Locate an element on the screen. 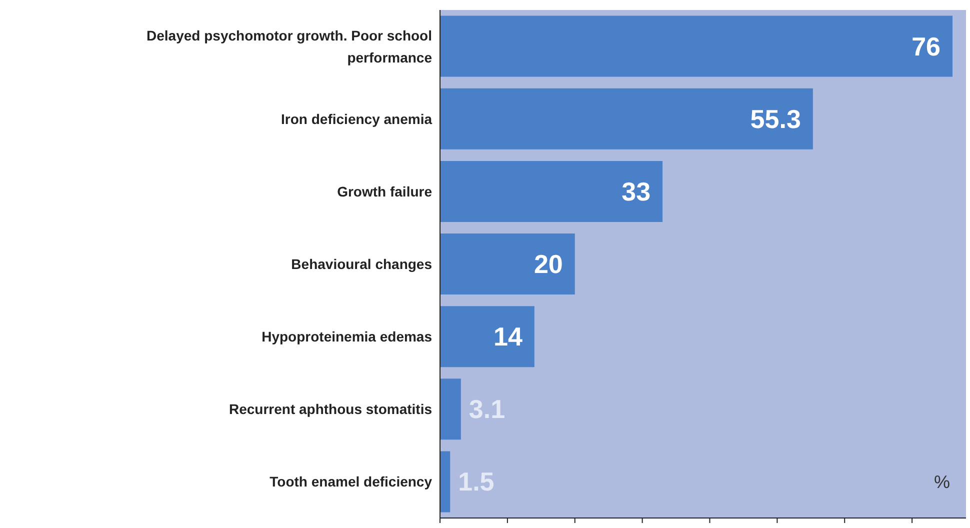  data-label: 76 is located at coordinates (926, 46).